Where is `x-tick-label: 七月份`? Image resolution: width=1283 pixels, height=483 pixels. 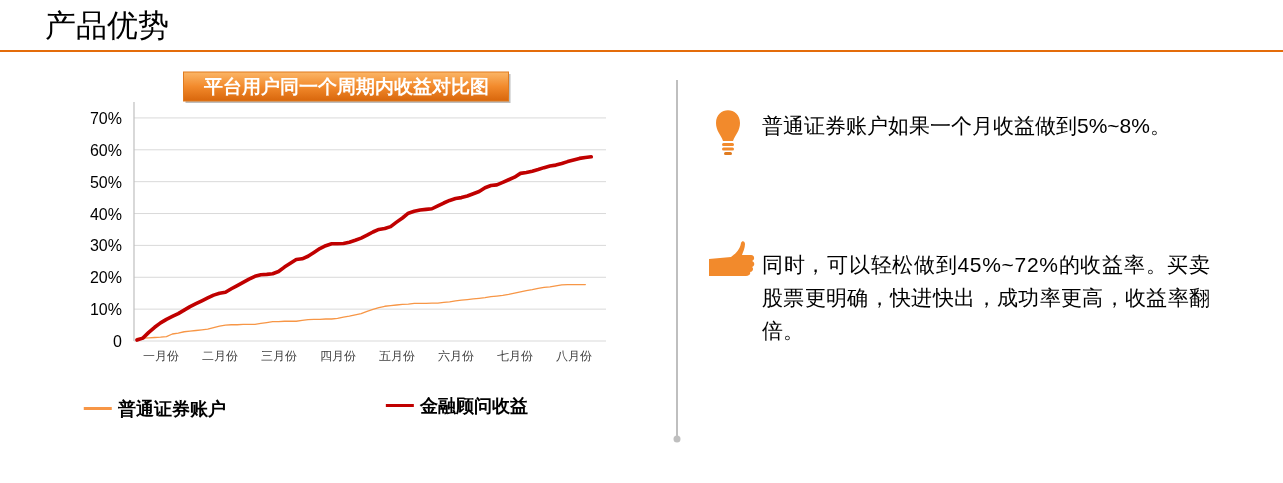
x-tick-label: 七月份 is located at coordinates (514, 356).